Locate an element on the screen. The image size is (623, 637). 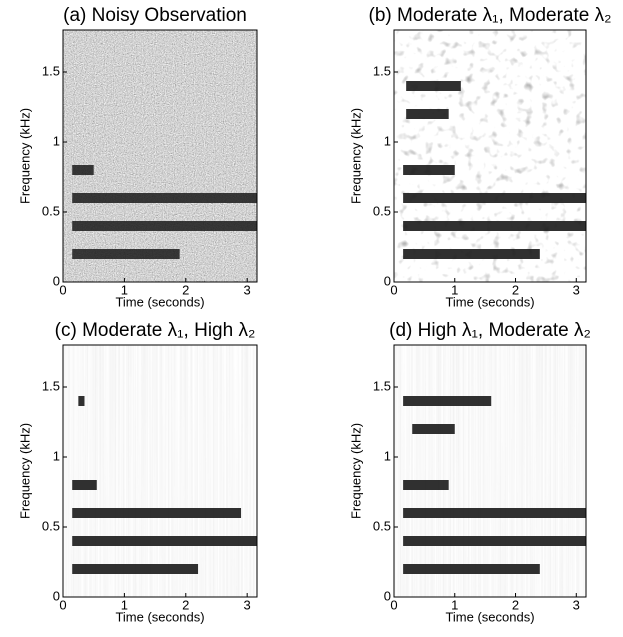
panel-title: (a) Noisy Observation is located at coordinates (155, 15).